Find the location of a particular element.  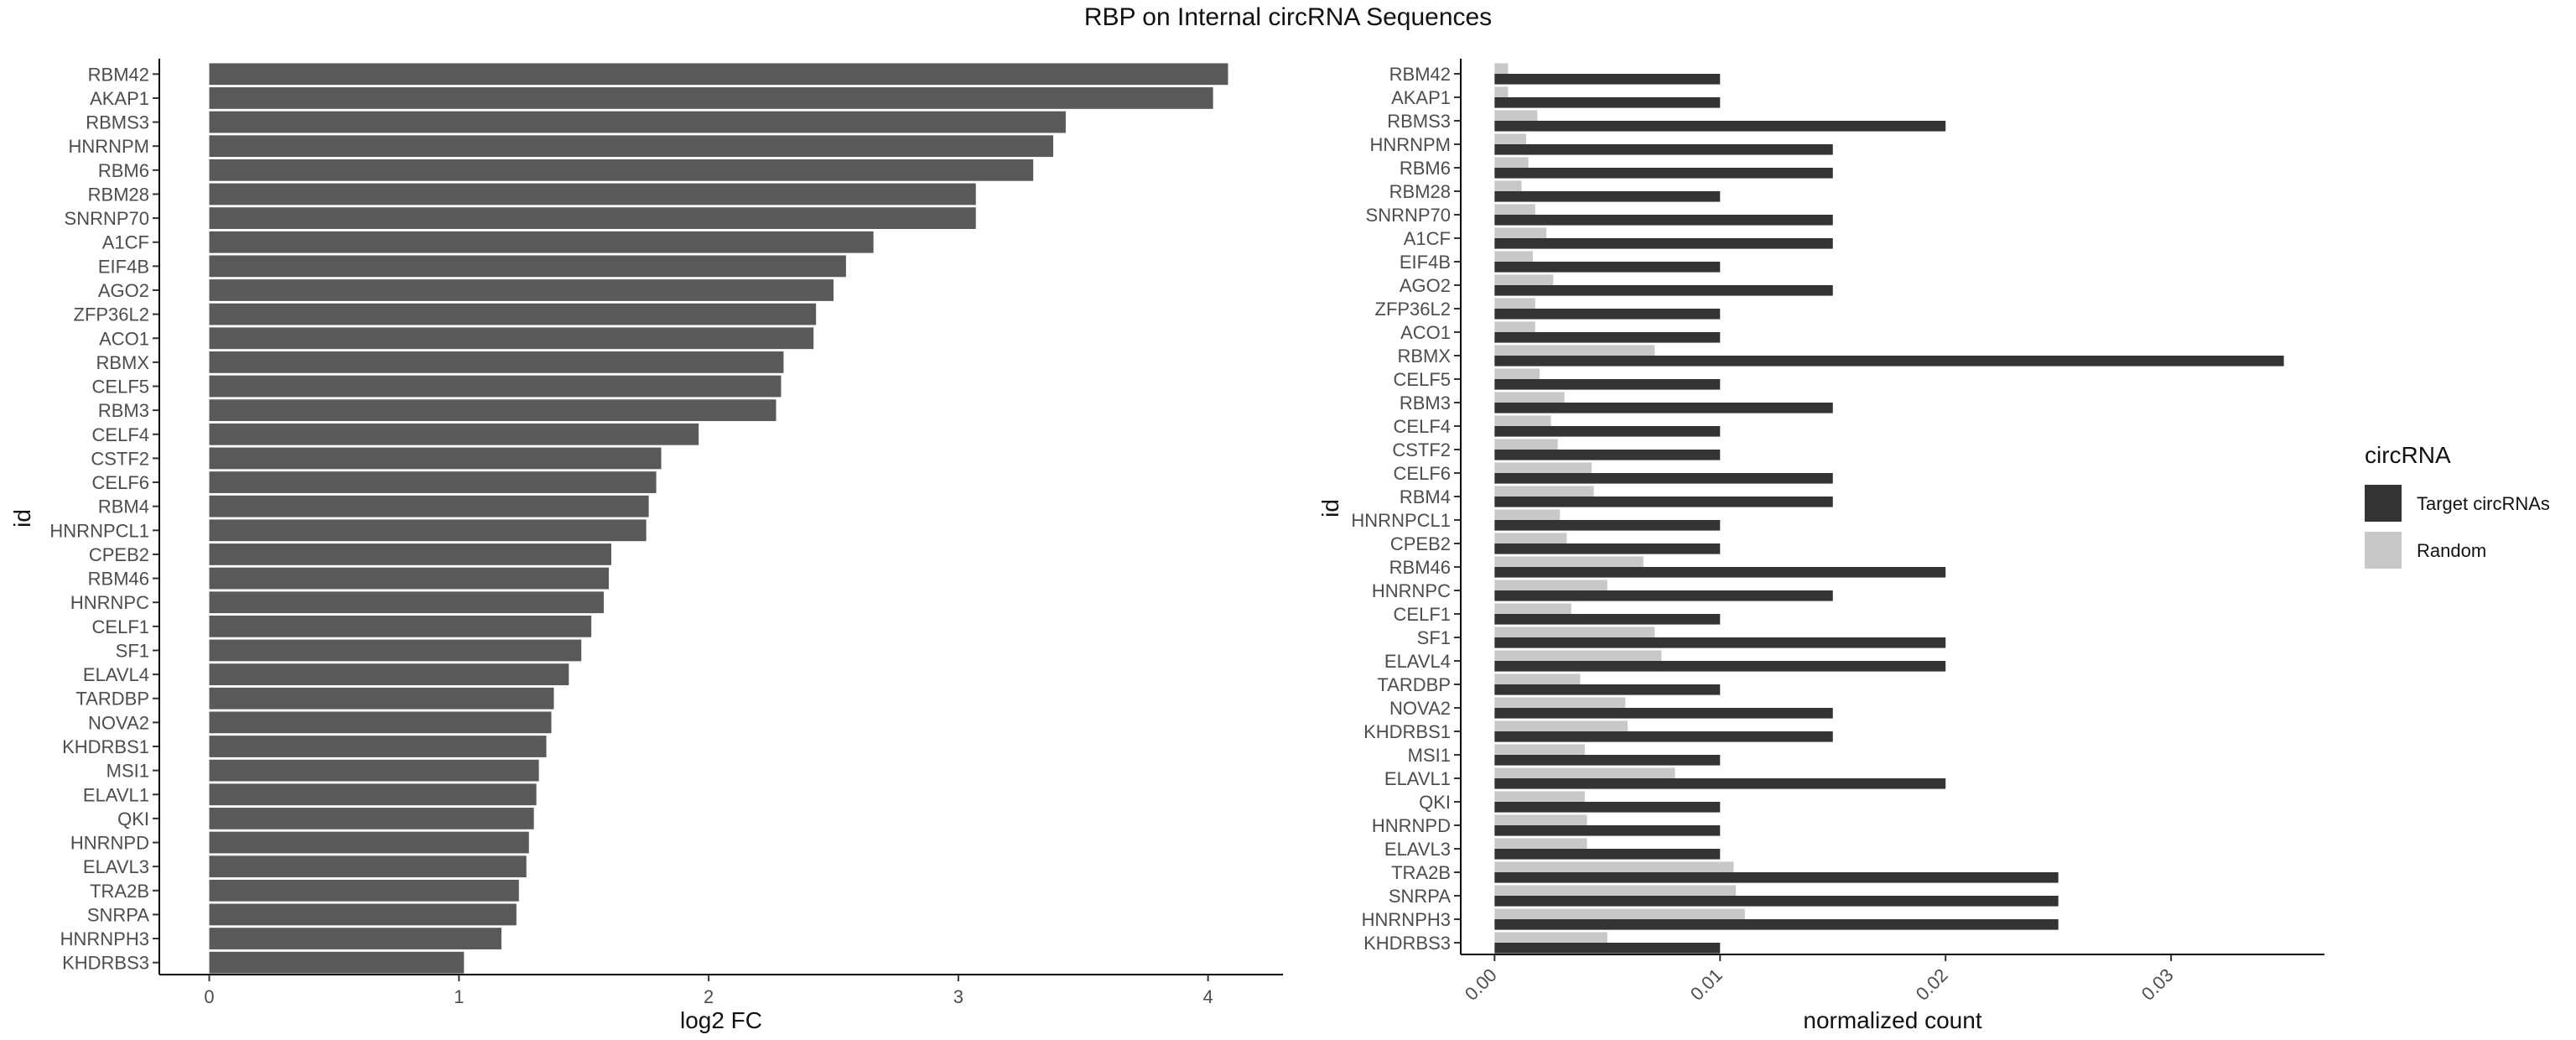

bar-qki is located at coordinates (371, 819).